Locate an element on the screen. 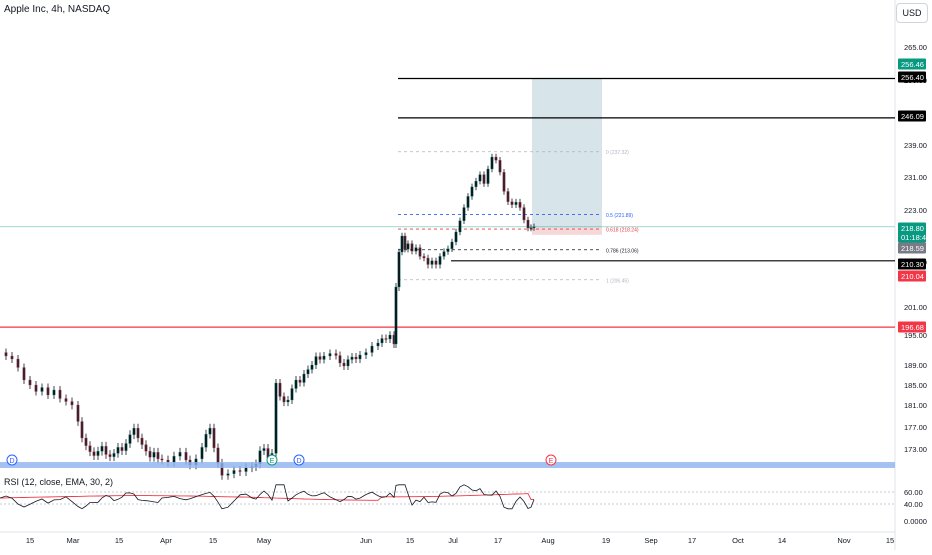 This screenshot has width=932, height=555. rsi-line is located at coordinates (267, 497).